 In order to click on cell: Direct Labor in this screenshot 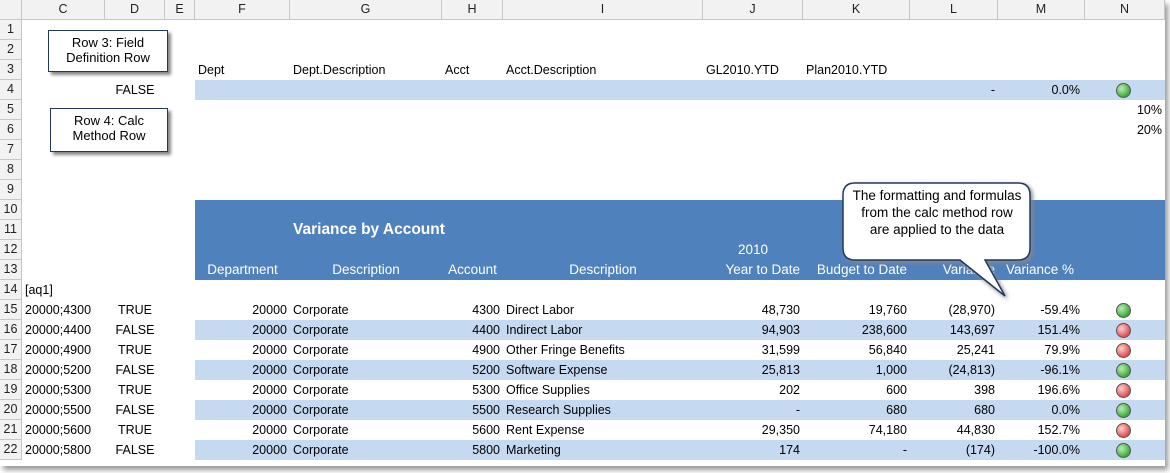, I will do `click(540, 310)`.